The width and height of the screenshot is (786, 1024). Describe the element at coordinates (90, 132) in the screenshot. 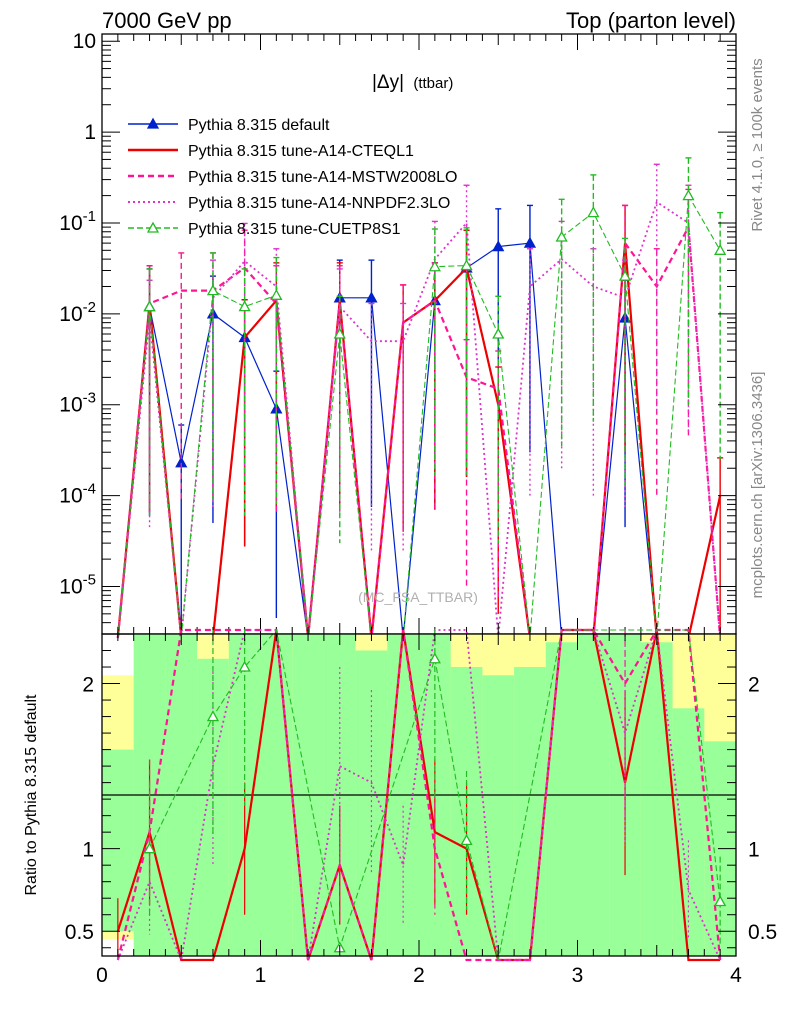

I see `y-tick-label: 1` at that location.